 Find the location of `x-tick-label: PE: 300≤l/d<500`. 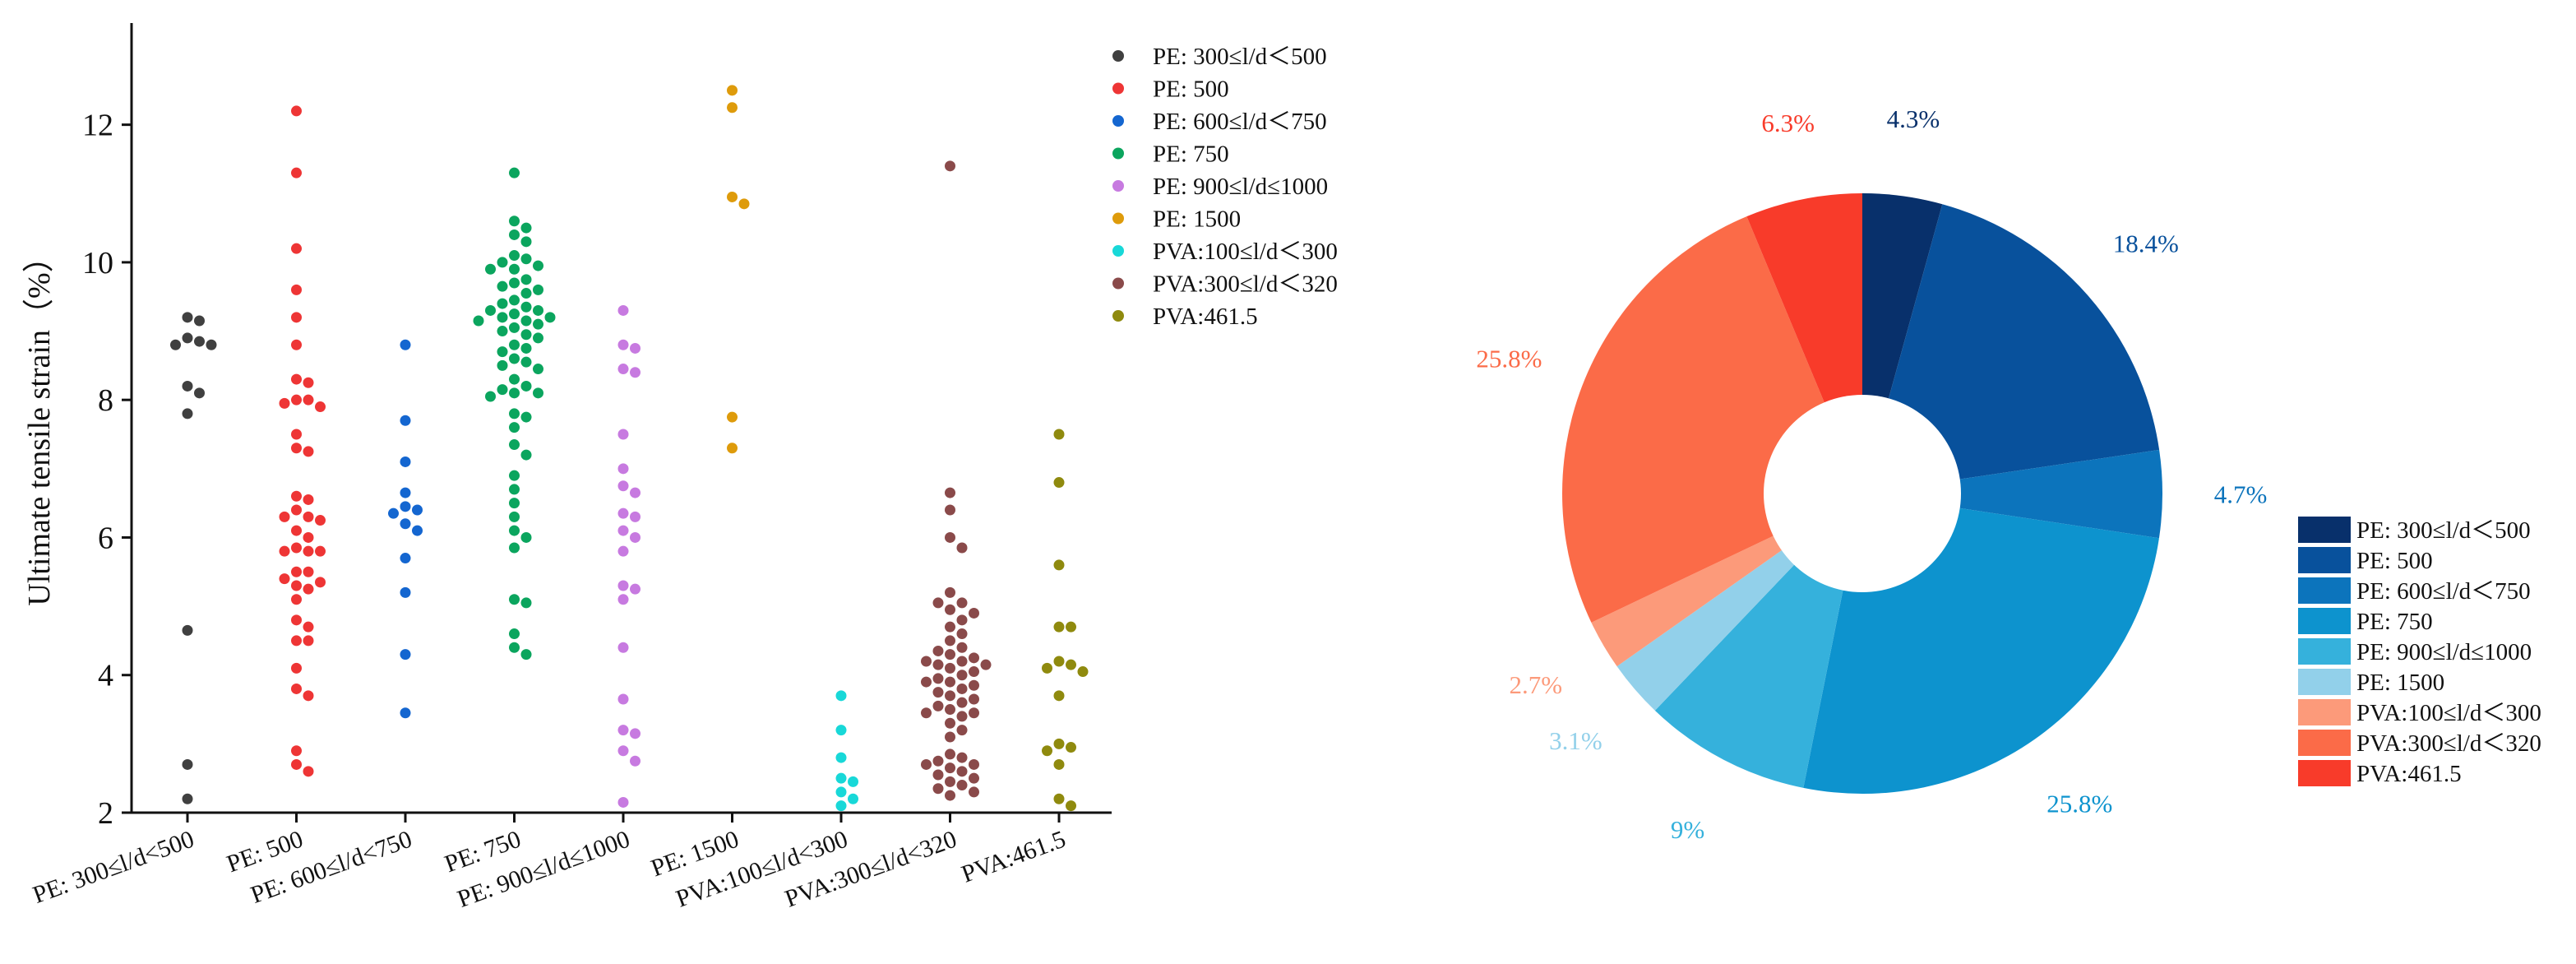

x-tick-label: PE: 300≤l/d<500 is located at coordinates (114, 867).